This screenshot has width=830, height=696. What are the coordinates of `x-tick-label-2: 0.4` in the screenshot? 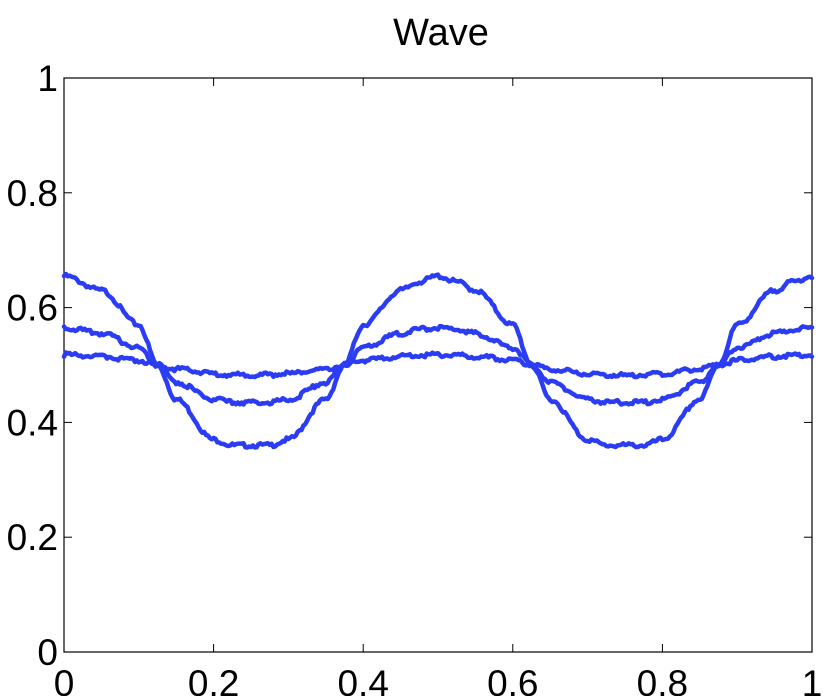 It's located at (362, 679).